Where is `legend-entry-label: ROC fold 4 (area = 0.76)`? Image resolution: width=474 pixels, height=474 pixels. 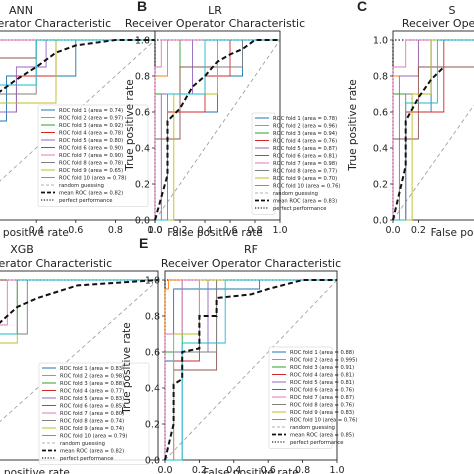
legend-entry-label: ROC fold 4 (area = 0.76) is located at coordinates (305, 142).